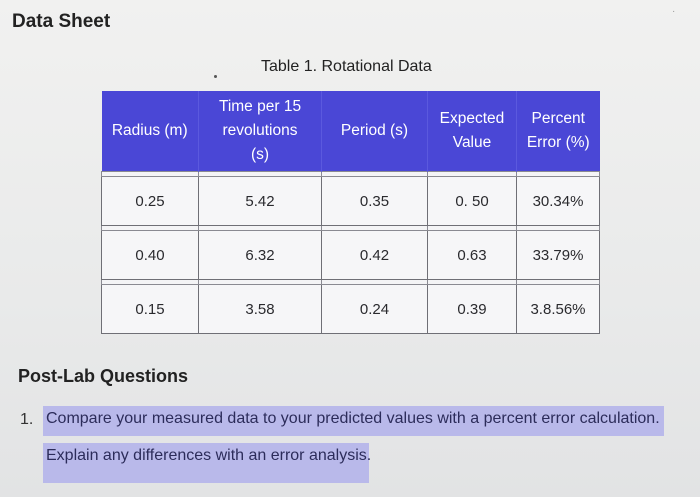 This screenshot has height=497, width=700. Describe the element at coordinates (150, 201) in the screenshot. I see `cell-radius: 0.25` at that location.